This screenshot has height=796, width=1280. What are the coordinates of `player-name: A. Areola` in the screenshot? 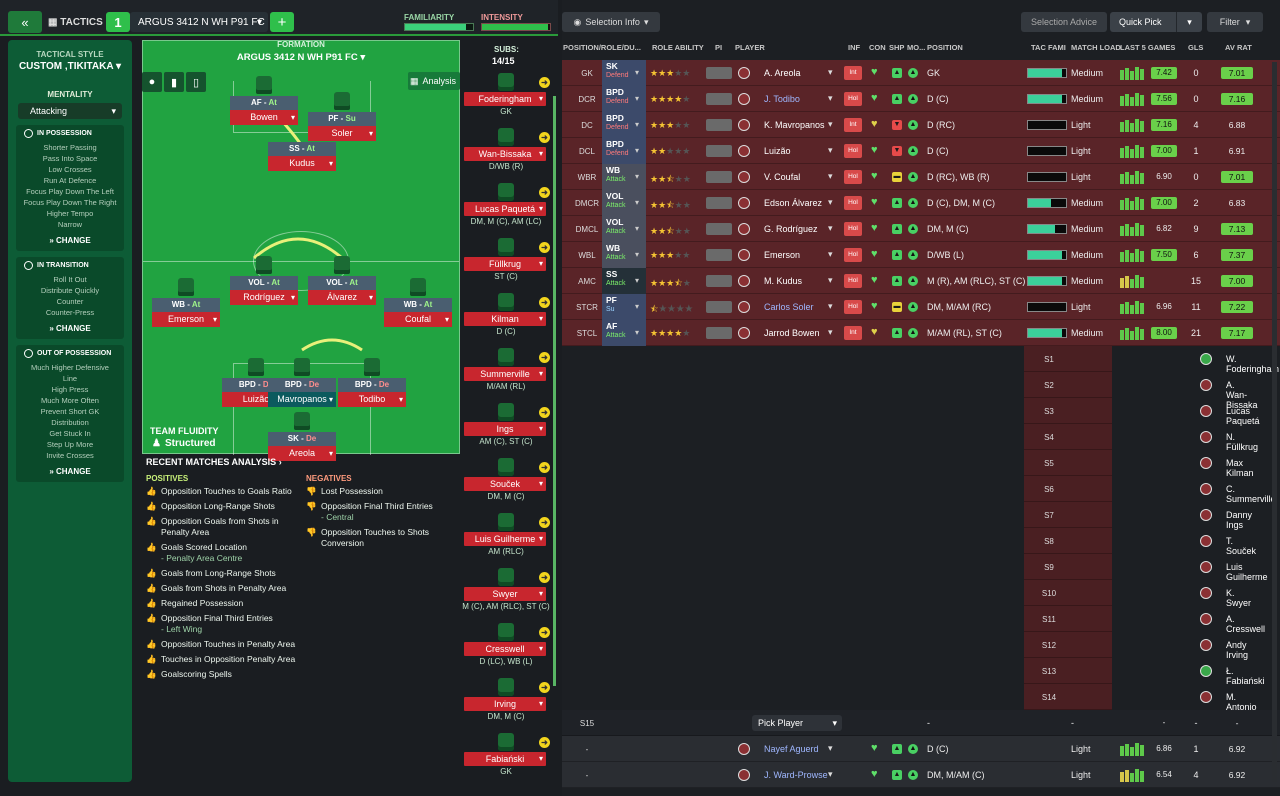 It's located at (782, 73).